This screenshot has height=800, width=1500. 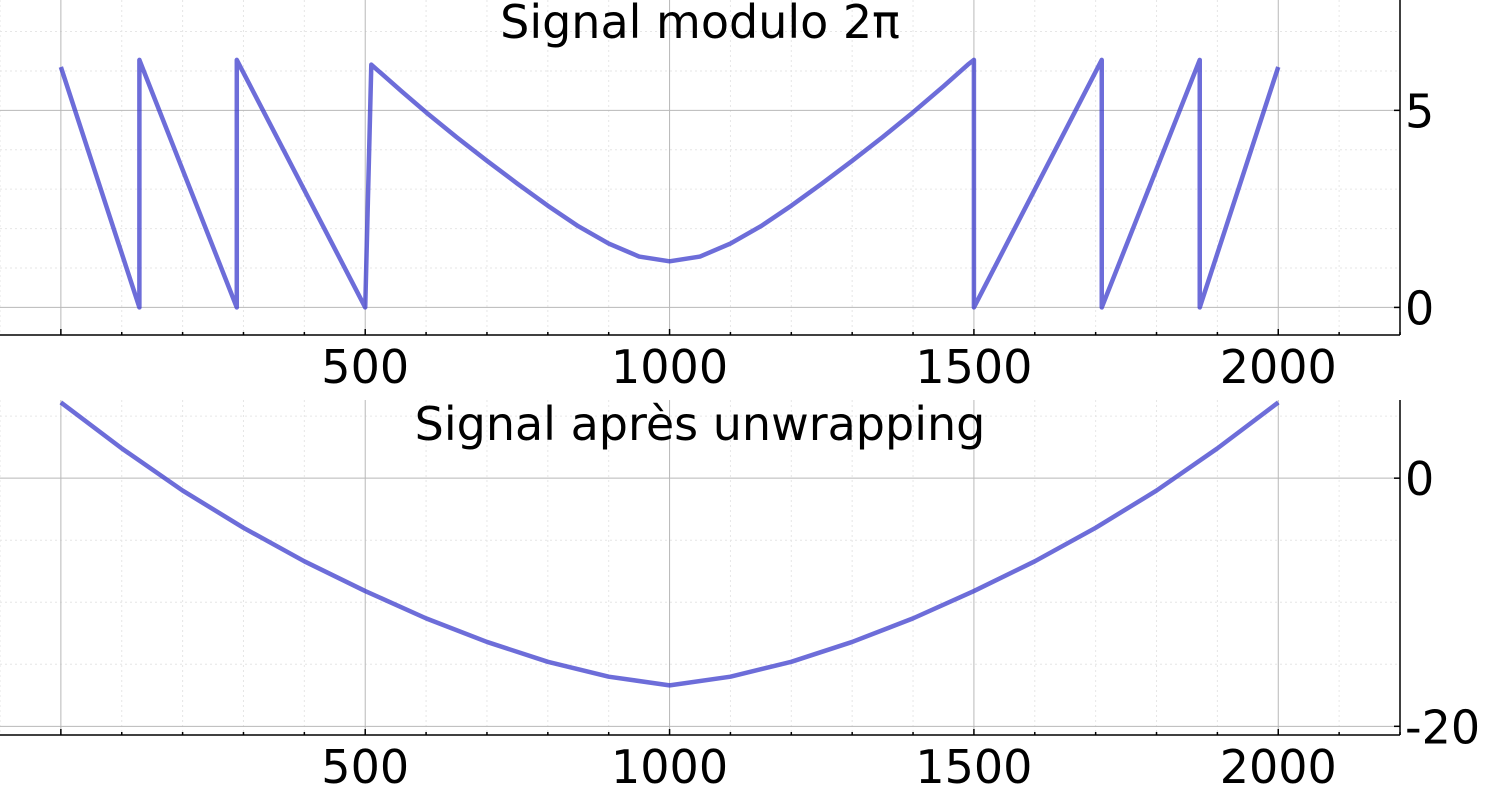 What do you see at coordinates (1442, 727) in the screenshot?
I see `y-tick-label: -20` at bounding box center [1442, 727].